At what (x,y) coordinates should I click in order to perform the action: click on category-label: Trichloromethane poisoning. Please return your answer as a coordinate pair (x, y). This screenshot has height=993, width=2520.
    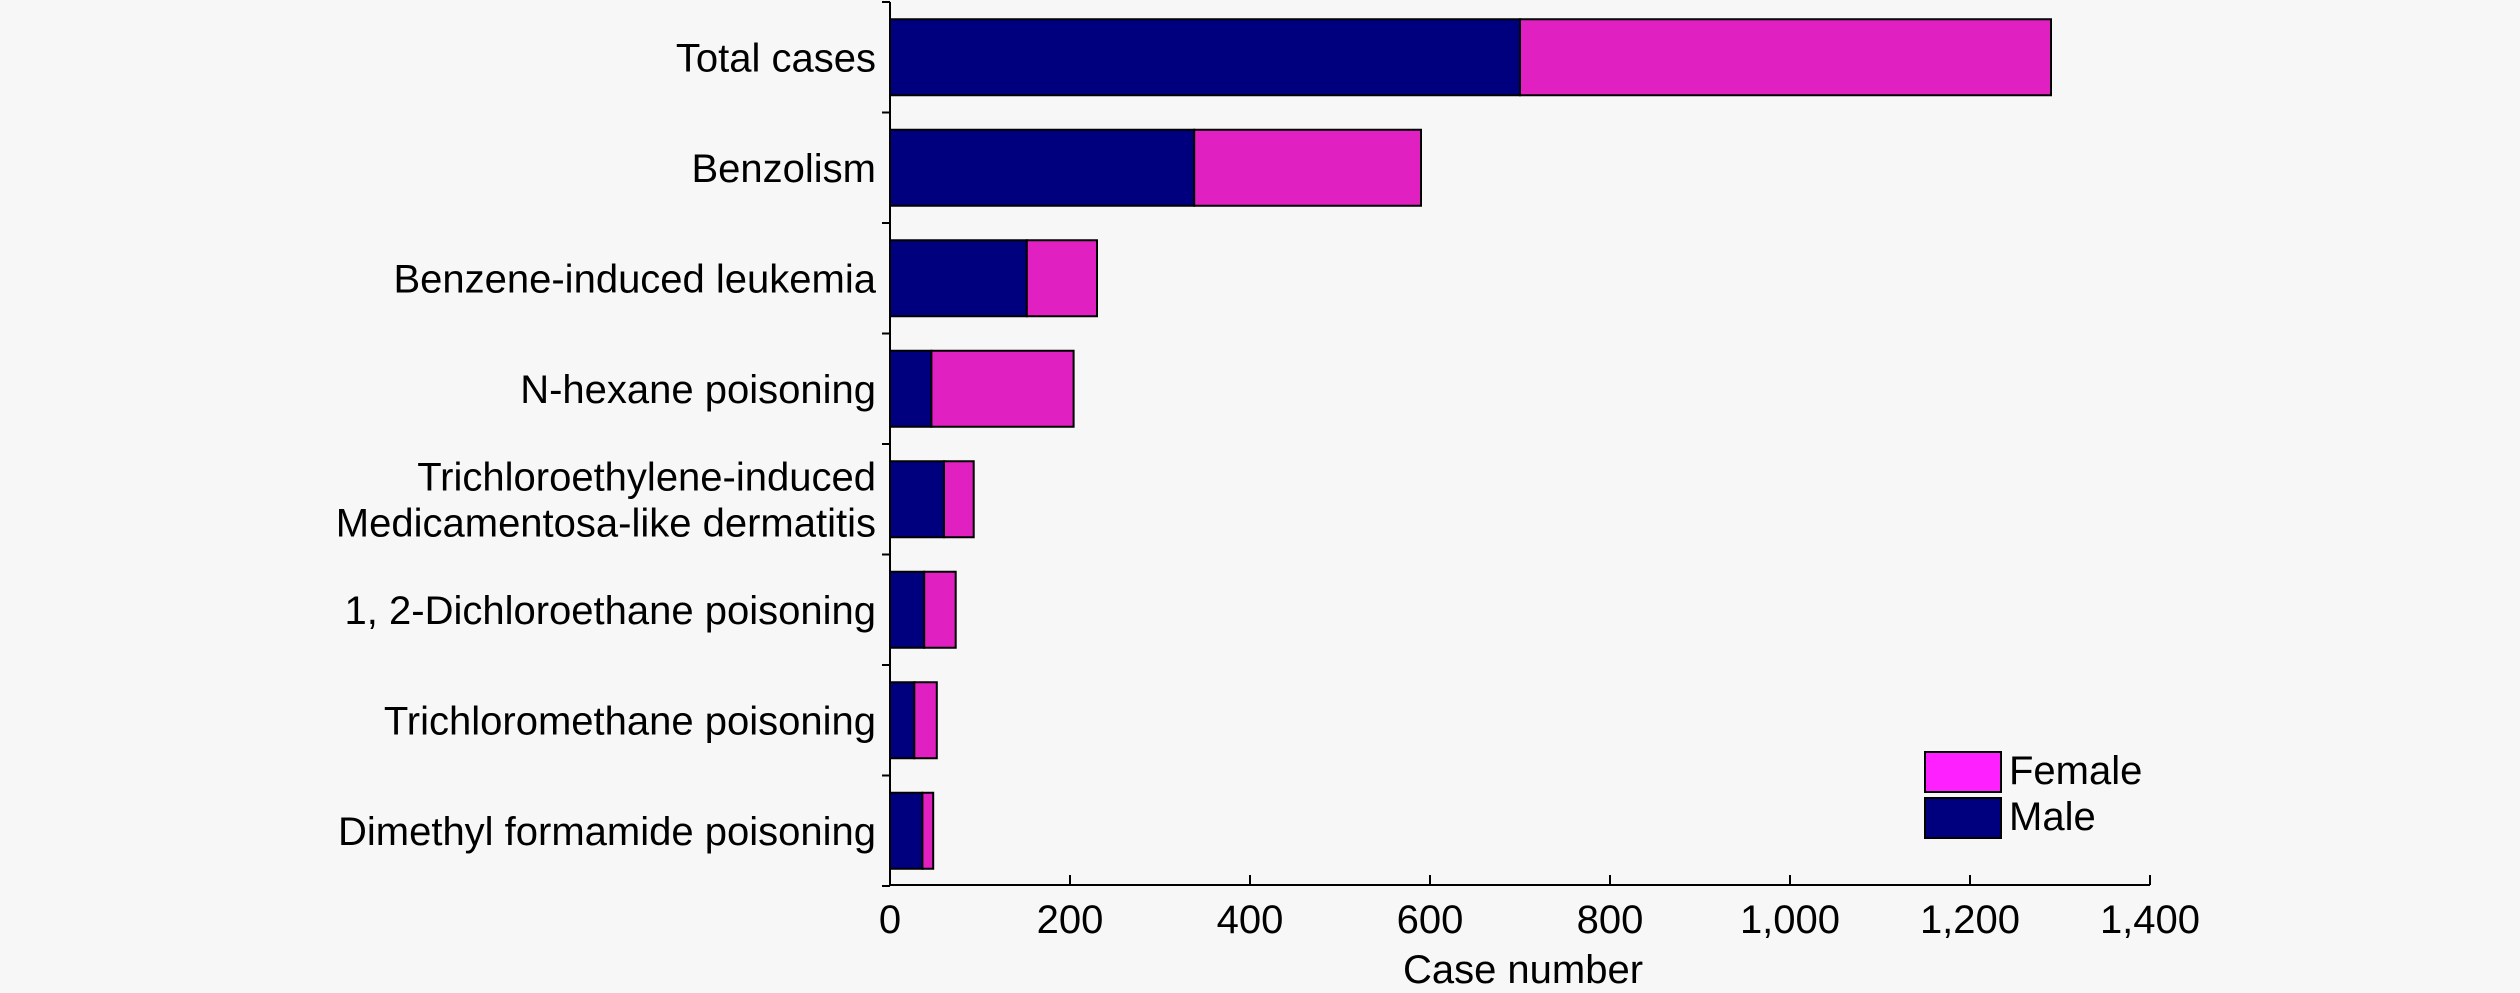
    Looking at the image, I should click on (630, 721).